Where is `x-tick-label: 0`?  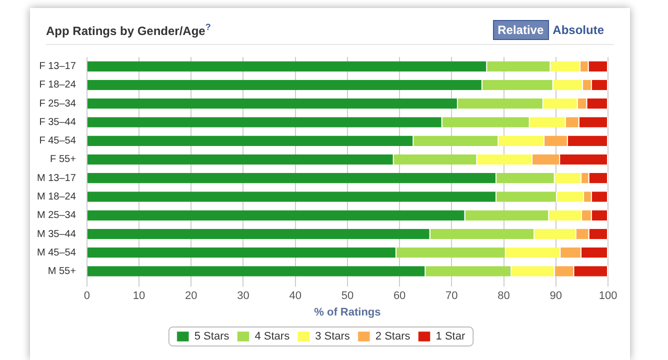 x-tick-label: 0 is located at coordinates (87, 296).